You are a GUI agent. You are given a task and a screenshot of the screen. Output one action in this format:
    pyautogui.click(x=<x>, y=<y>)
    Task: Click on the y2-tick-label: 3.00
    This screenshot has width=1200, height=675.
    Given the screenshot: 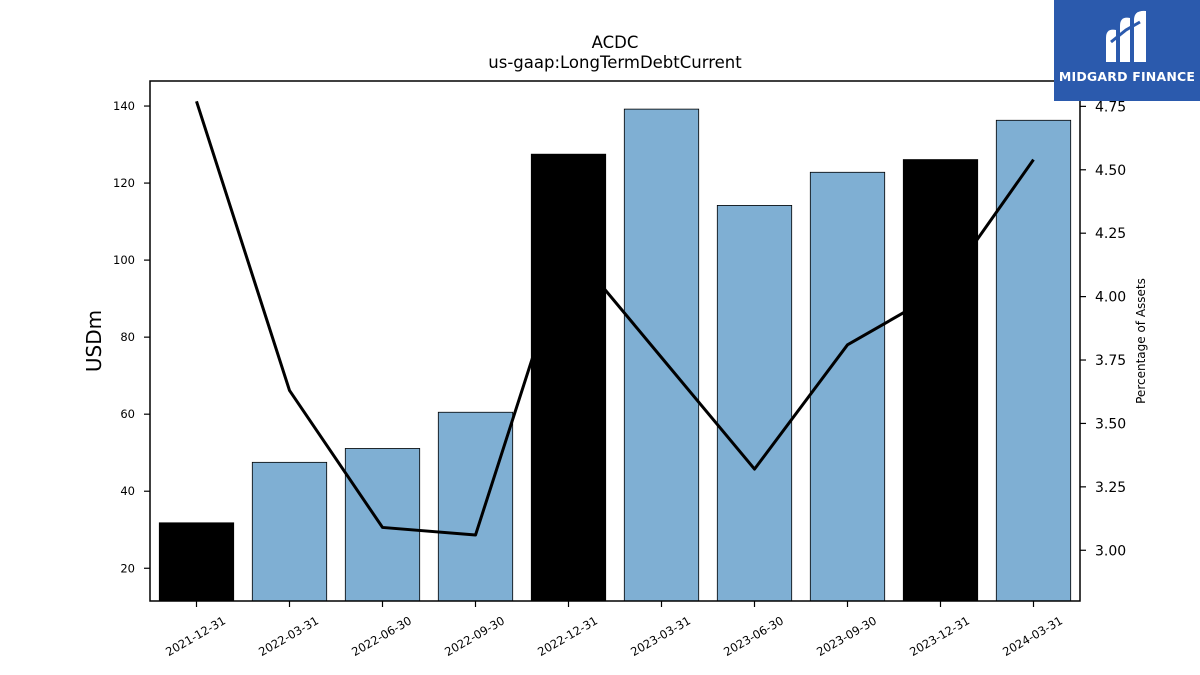 What is the action you would take?
    pyautogui.click(x=1110, y=551)
    